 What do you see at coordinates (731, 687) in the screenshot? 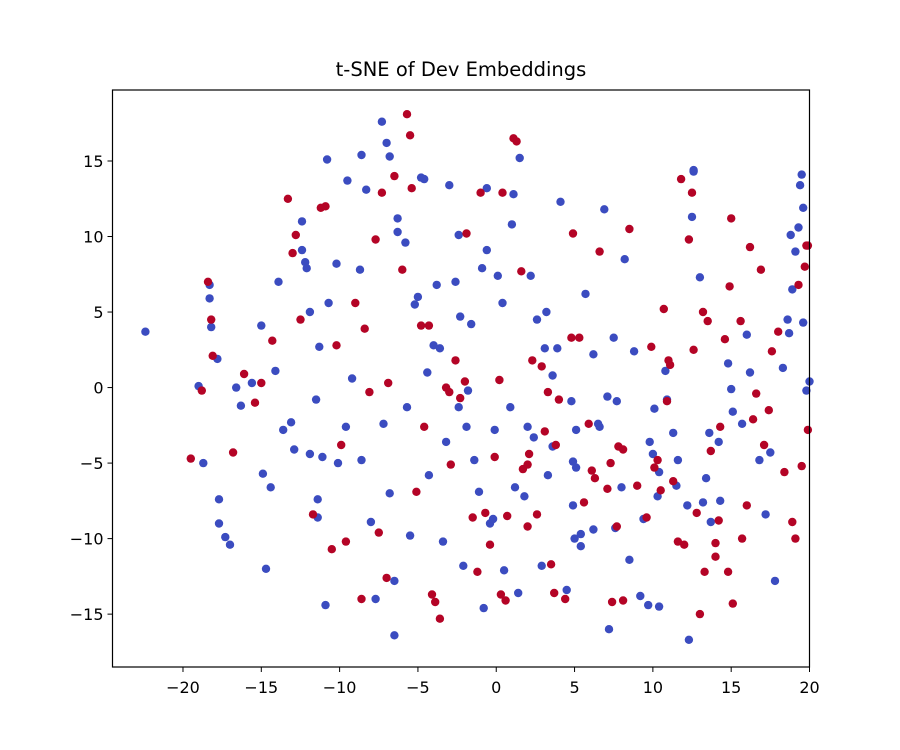
I see `x-tick-label: 15` at bounding box center [731, 687].